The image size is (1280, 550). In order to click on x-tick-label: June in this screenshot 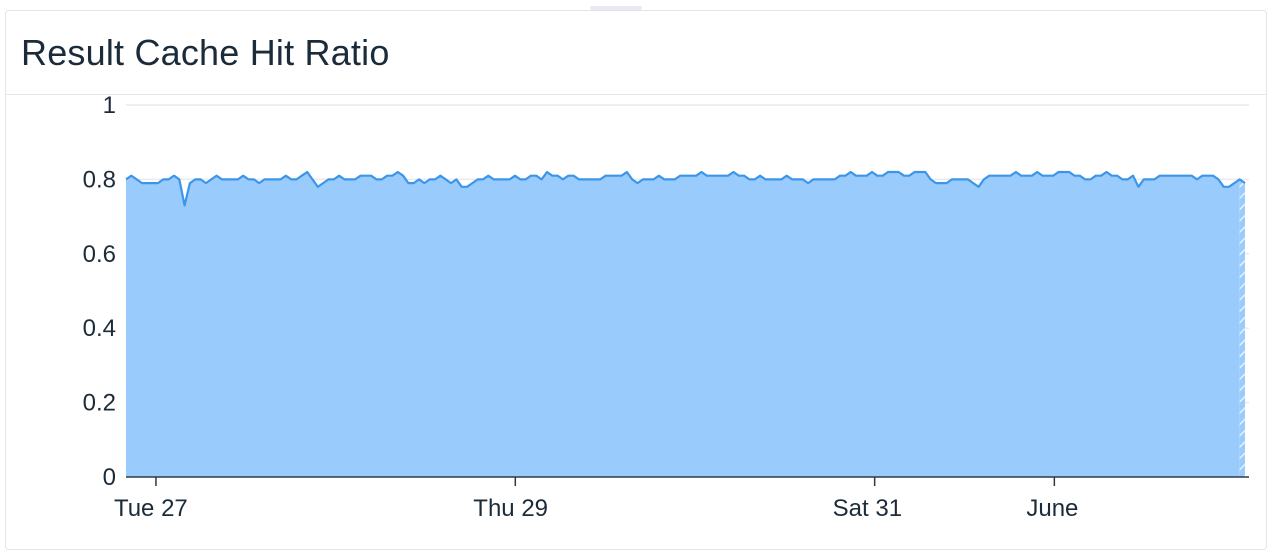, I will do `click(1052, 508)`.